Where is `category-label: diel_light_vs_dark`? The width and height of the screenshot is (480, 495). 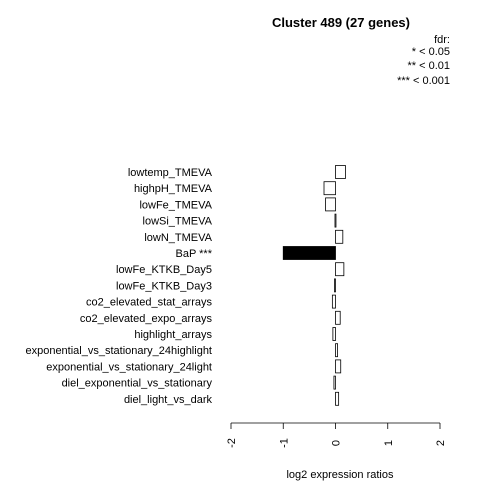
category-label: diel_light_vs_dark is located at coordinates (168, 400).